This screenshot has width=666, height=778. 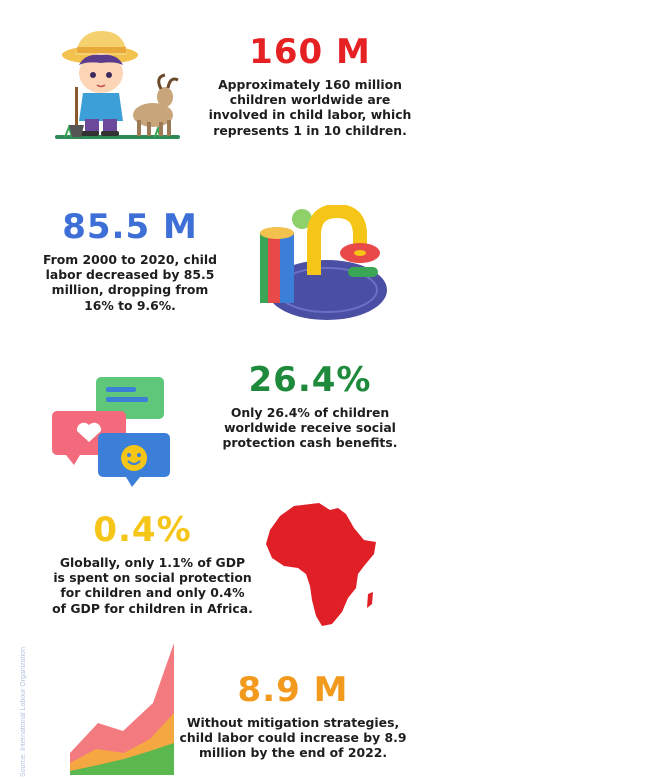 What do you see at coordinates (321, 564) in the screenshot?
I see `africa-map-icon` at bounding box center [321, 564].